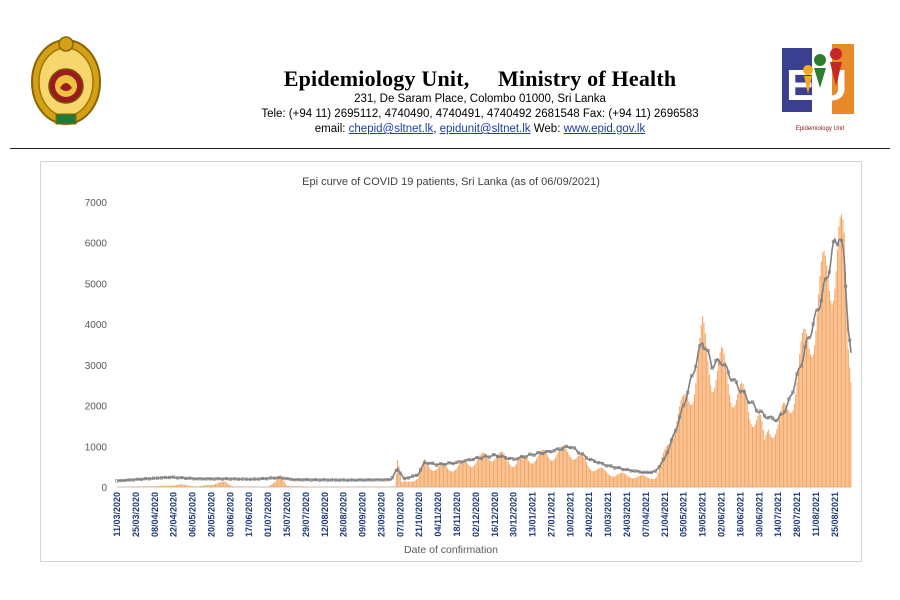  I want to click on x-tick-label: 21/04/2021, so click(665, 514).